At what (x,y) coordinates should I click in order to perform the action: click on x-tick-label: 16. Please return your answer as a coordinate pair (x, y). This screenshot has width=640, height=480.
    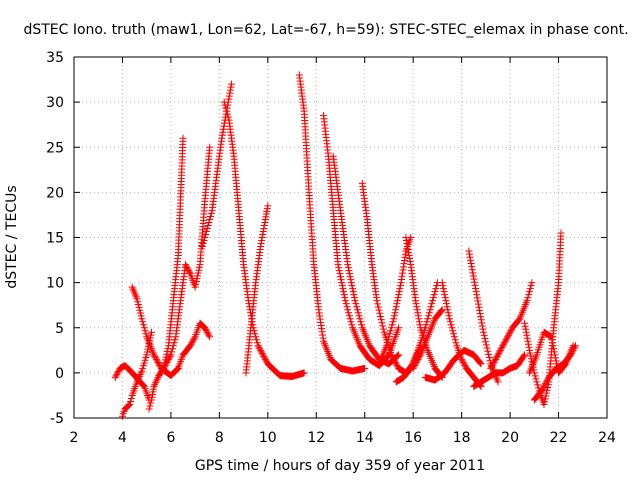
    Looking at the image, I should click on (413, 438).